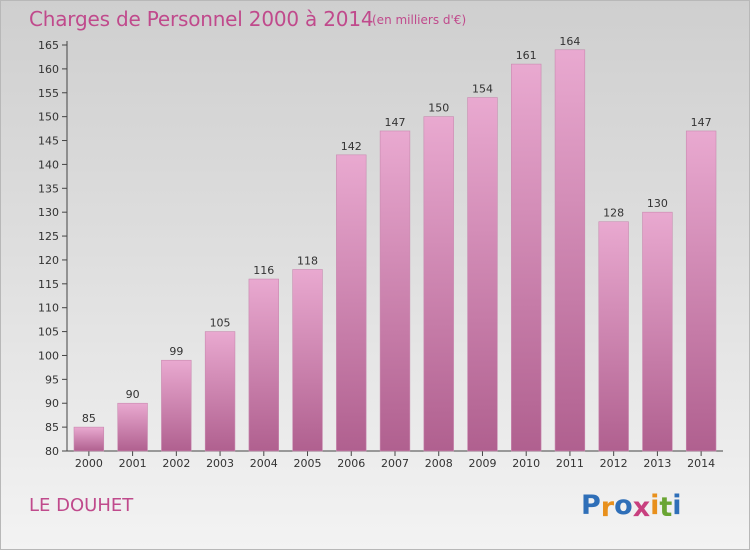 The height and width of the screenshot is (550, 750). What do you see at coordinates (52, 403) in the screenshot?
I see `y-tick-label: 90` at bounding box center [52, 403].